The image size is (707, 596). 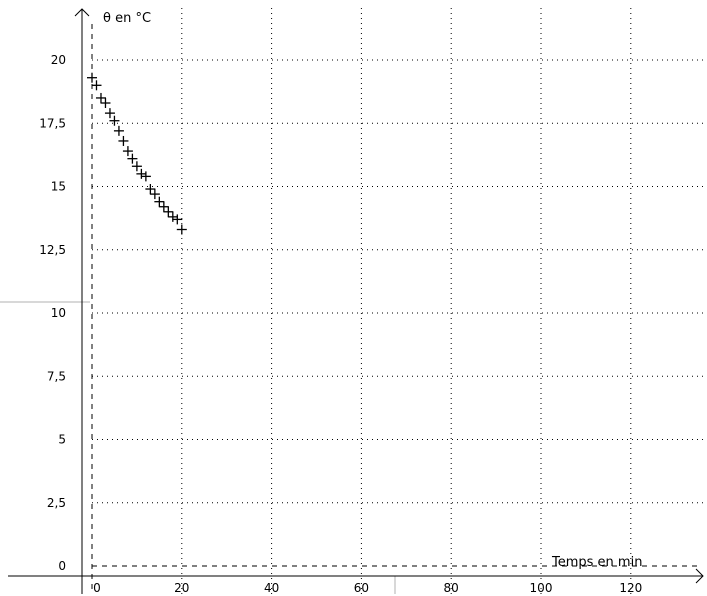 What do you see at coordinates (181, 588) in the screenshot?
I see `x-tick-label: 20` at bounding box center [181, 588].